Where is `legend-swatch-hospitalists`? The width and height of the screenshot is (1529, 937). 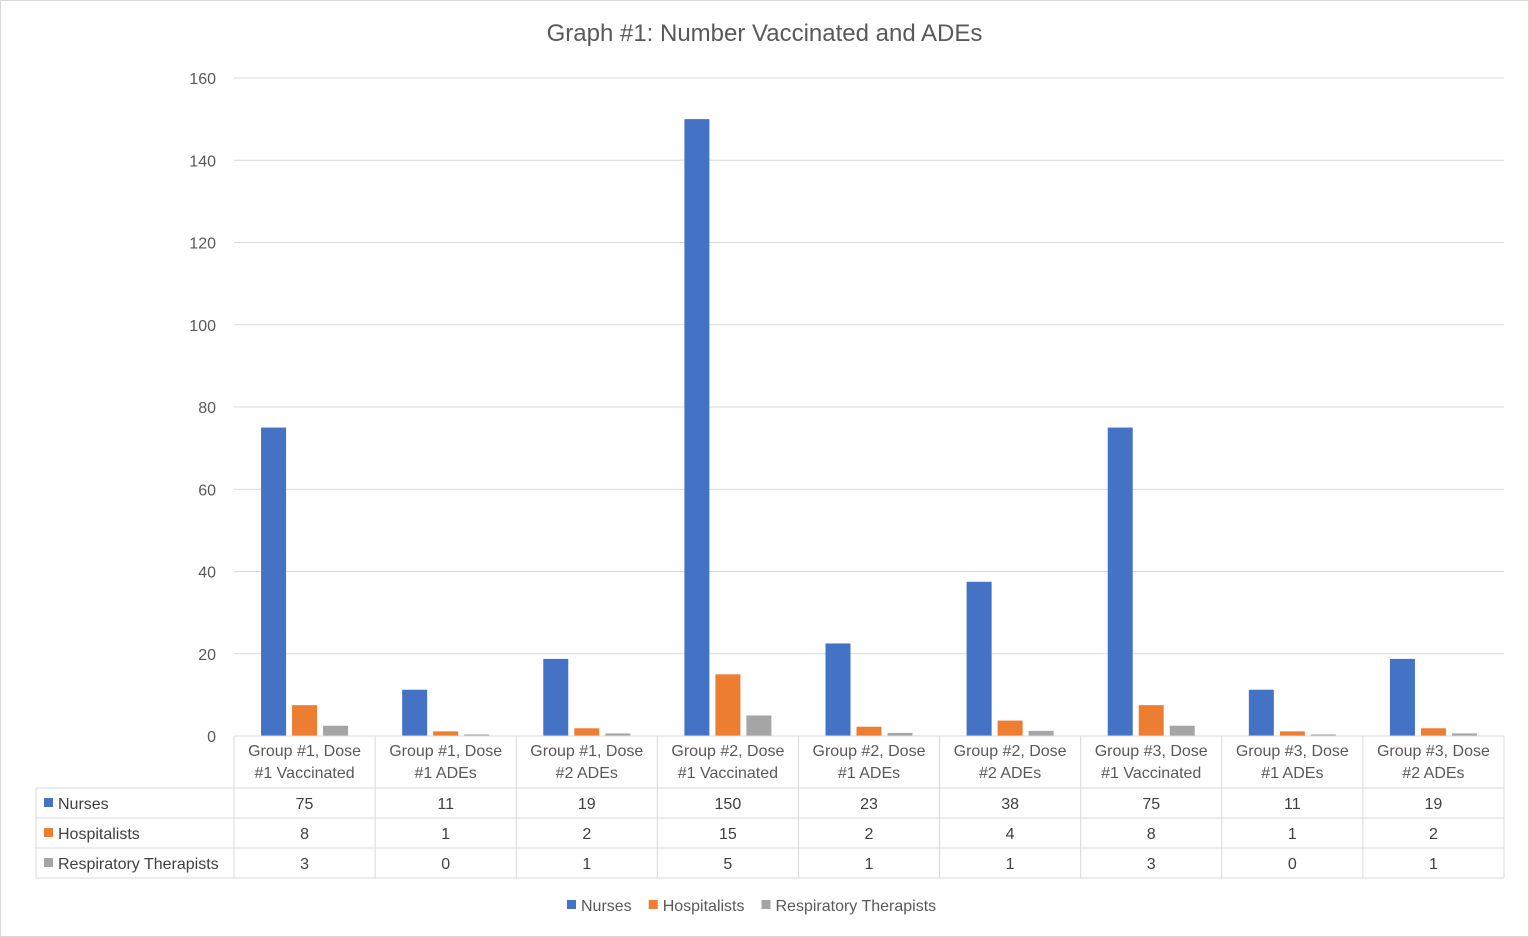
legend-swatch-hospitalists is located at coordinates (653, 904).